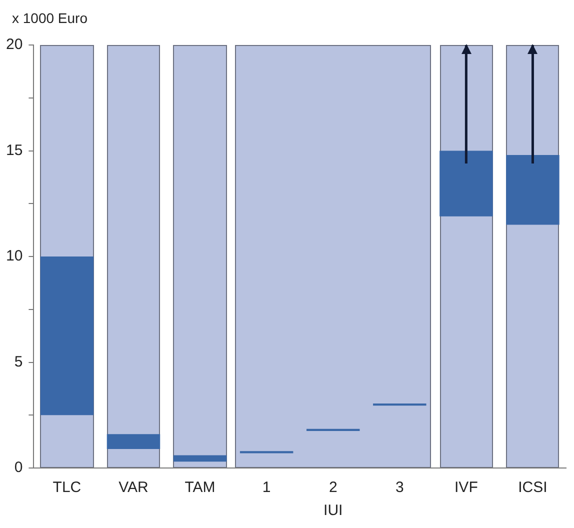 Image resolution: width=574 pixels, height=528 pixels. I want to click on x-tick-label: TAM, so click(200, 487).